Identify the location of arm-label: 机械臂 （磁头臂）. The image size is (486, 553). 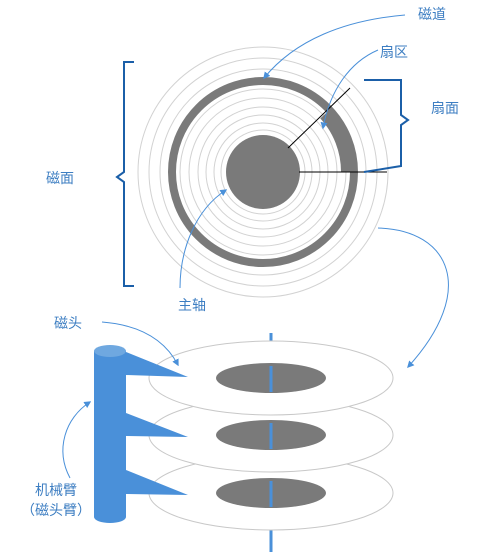
(56, 501).